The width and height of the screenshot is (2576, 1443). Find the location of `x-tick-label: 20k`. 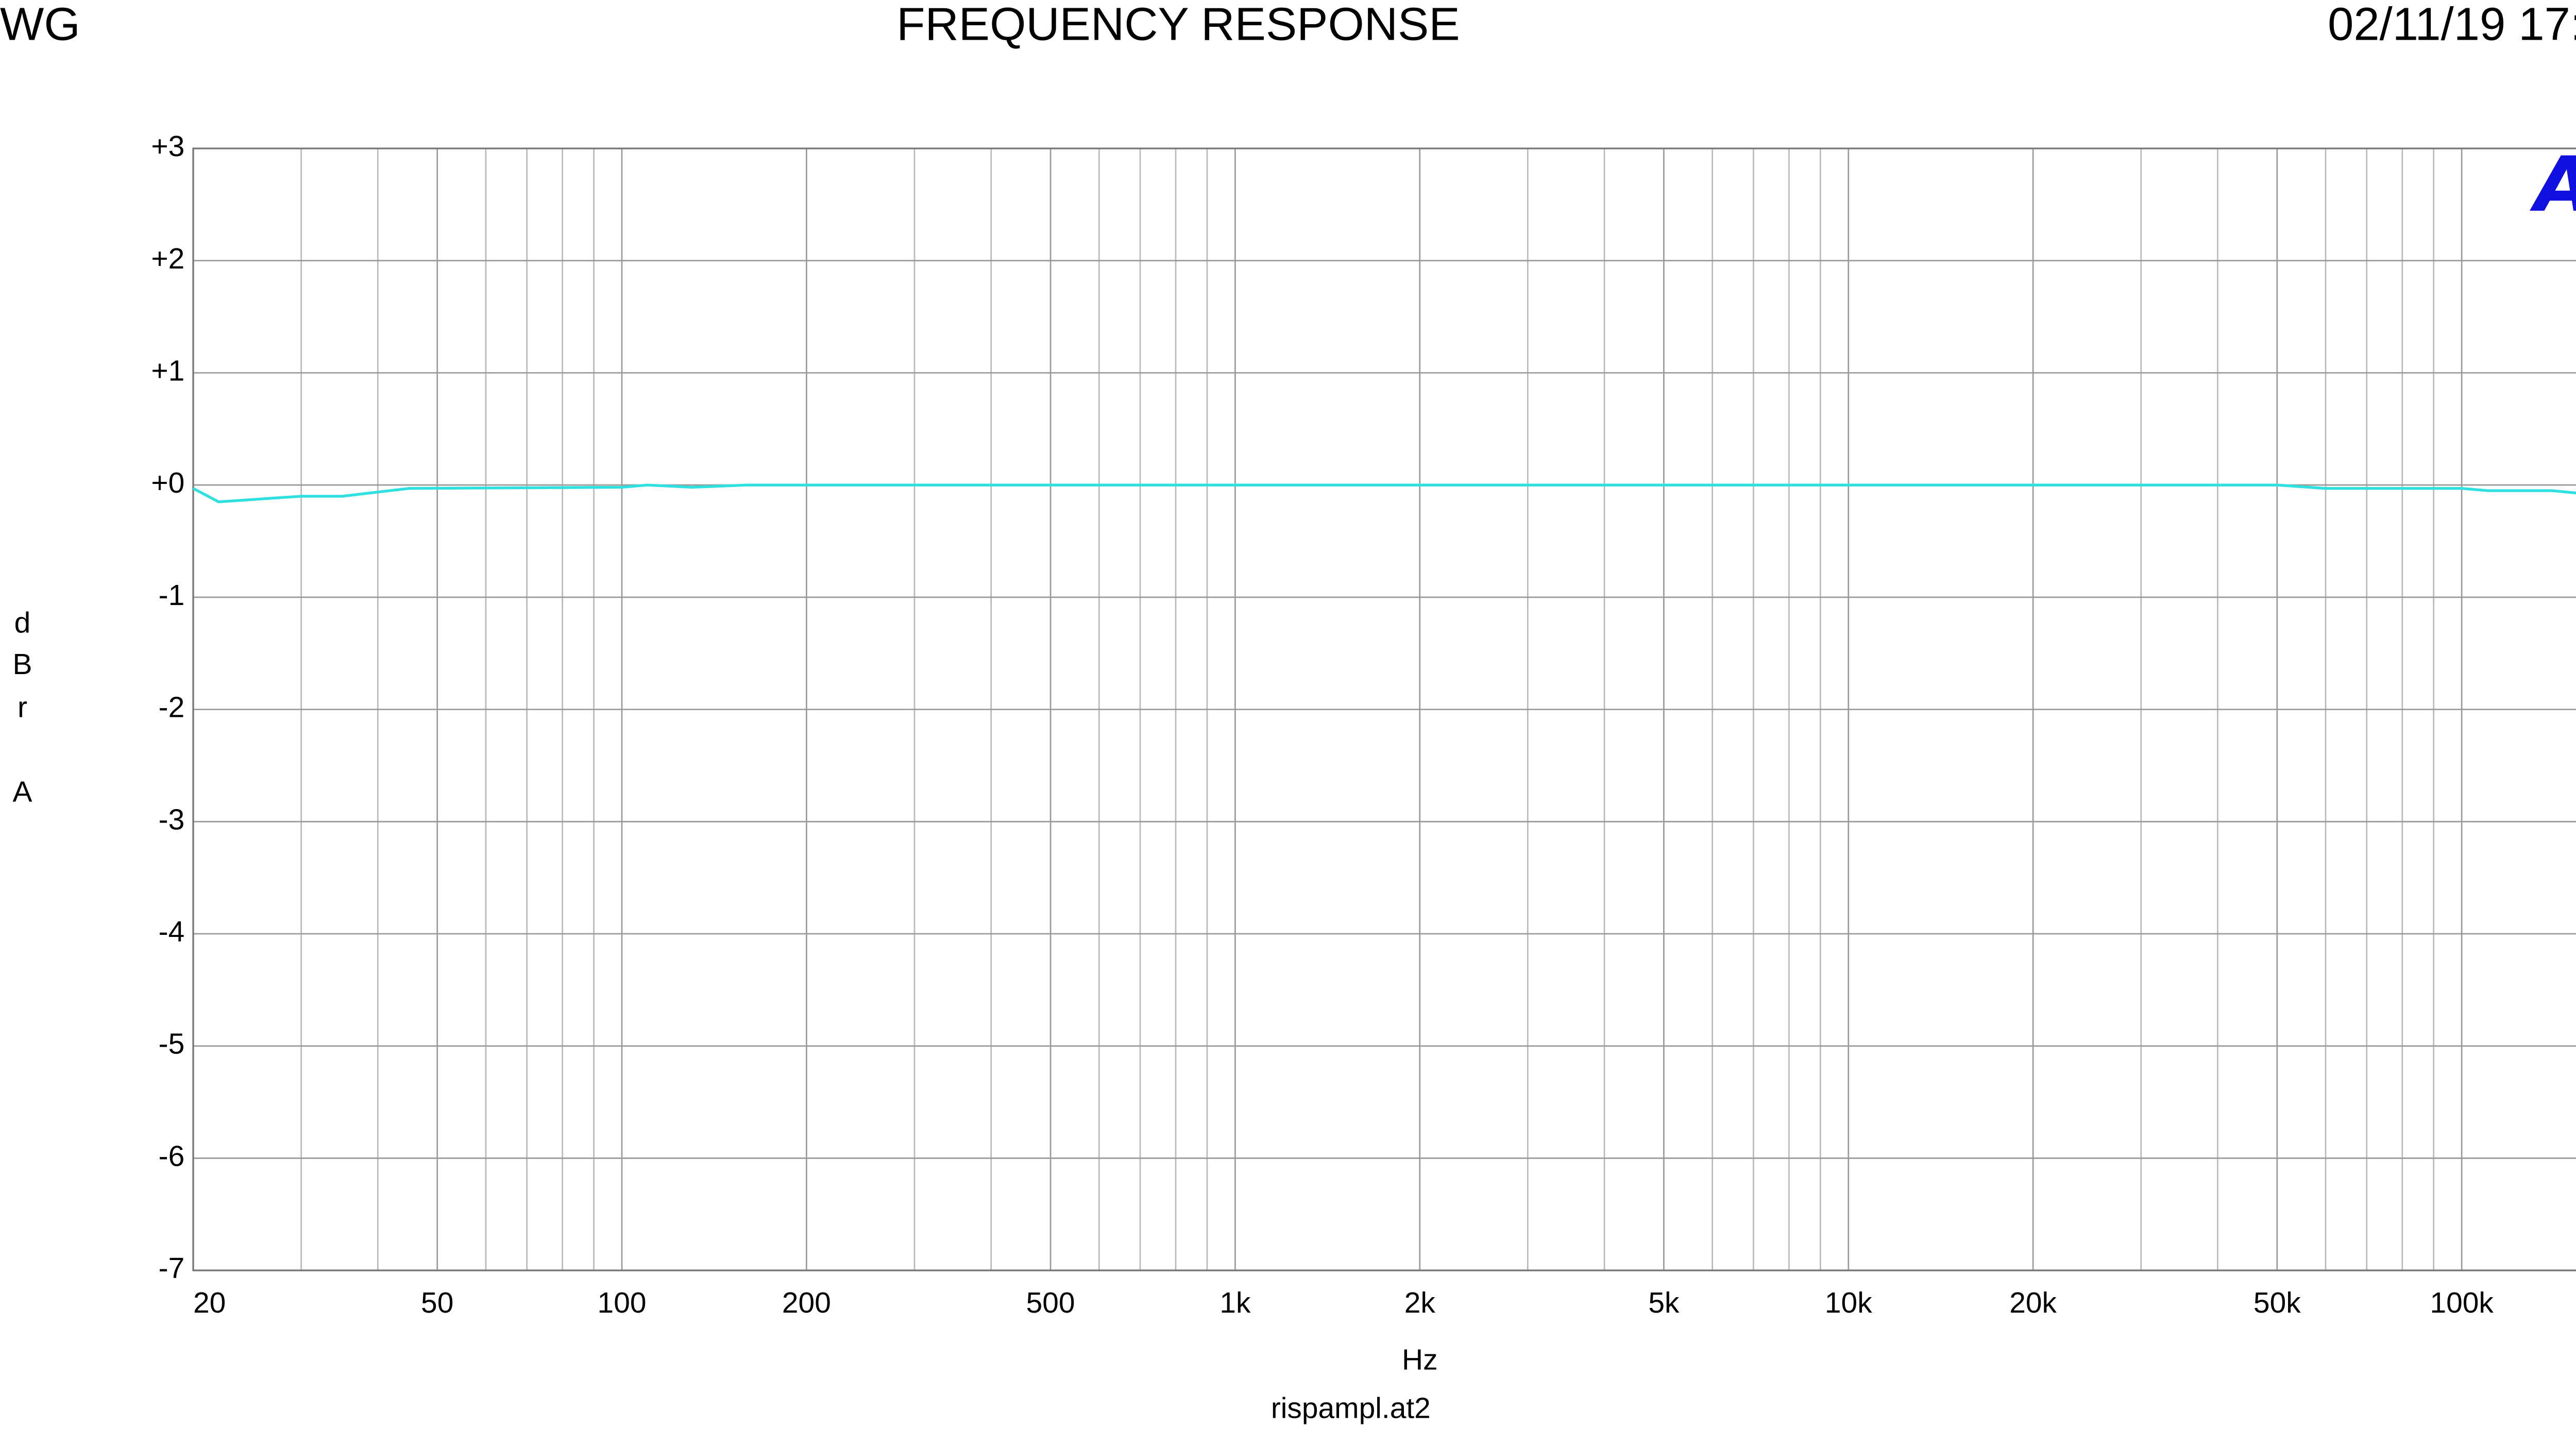

x-tick-label: 20k is located at coordinates (2033, 1302).